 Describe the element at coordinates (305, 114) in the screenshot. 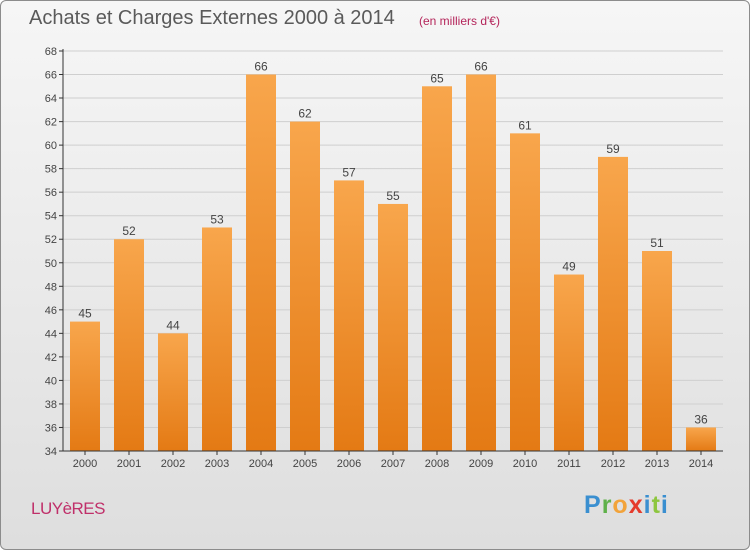

I see `bar-value-label: 62` at that location.